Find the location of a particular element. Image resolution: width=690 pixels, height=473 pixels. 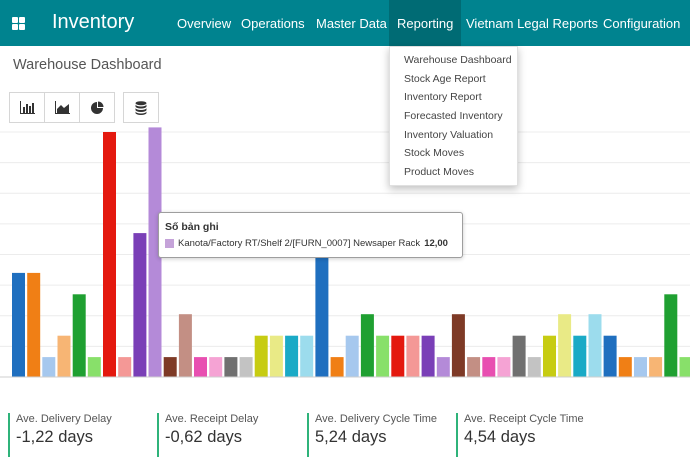

area-chart-button is located at coordinates (62, 107).